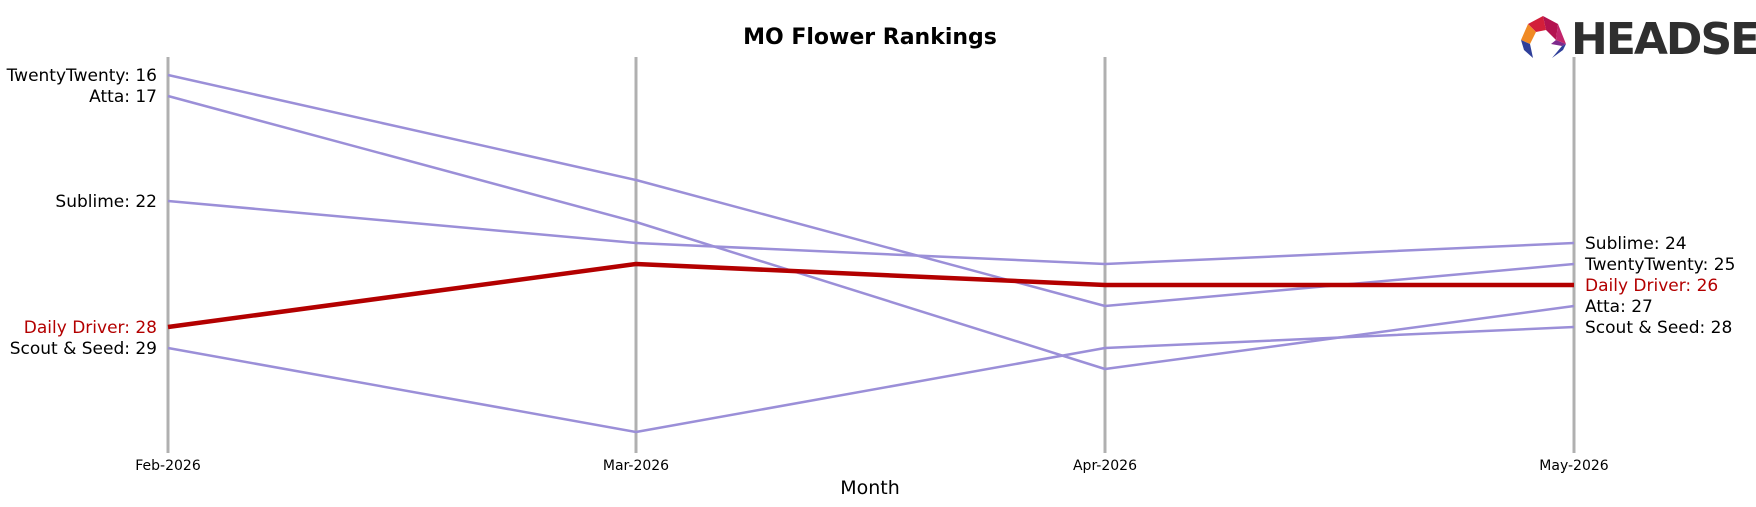  What do you see at coordinates (106, 202) in the screenshot?
I see `start-label-sublime: Sublime: 22` at bounding box center [106, 202].